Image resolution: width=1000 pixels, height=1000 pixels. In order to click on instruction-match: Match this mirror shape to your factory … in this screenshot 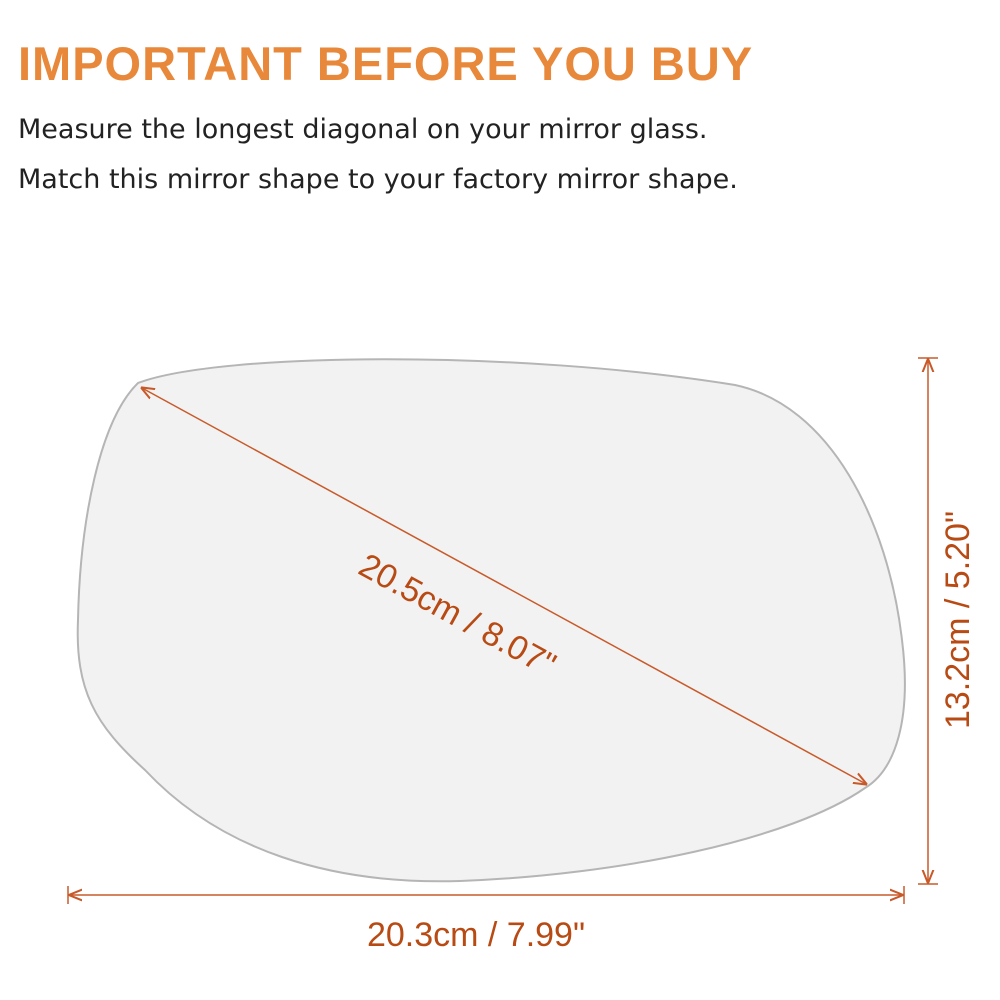, I will do `click(378, 179)`.